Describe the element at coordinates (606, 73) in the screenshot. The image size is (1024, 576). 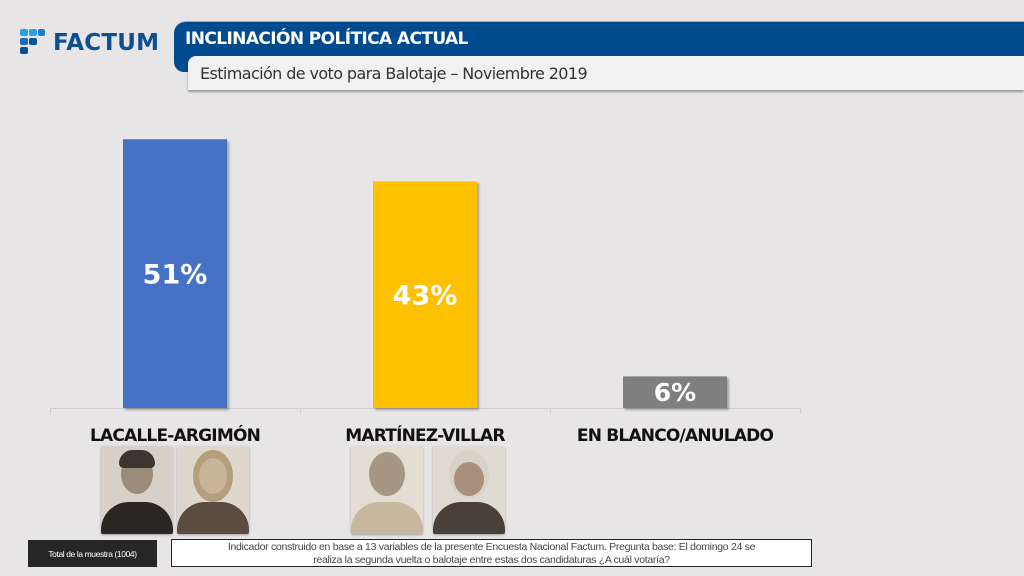
I see `subtitle-banner` at that location.